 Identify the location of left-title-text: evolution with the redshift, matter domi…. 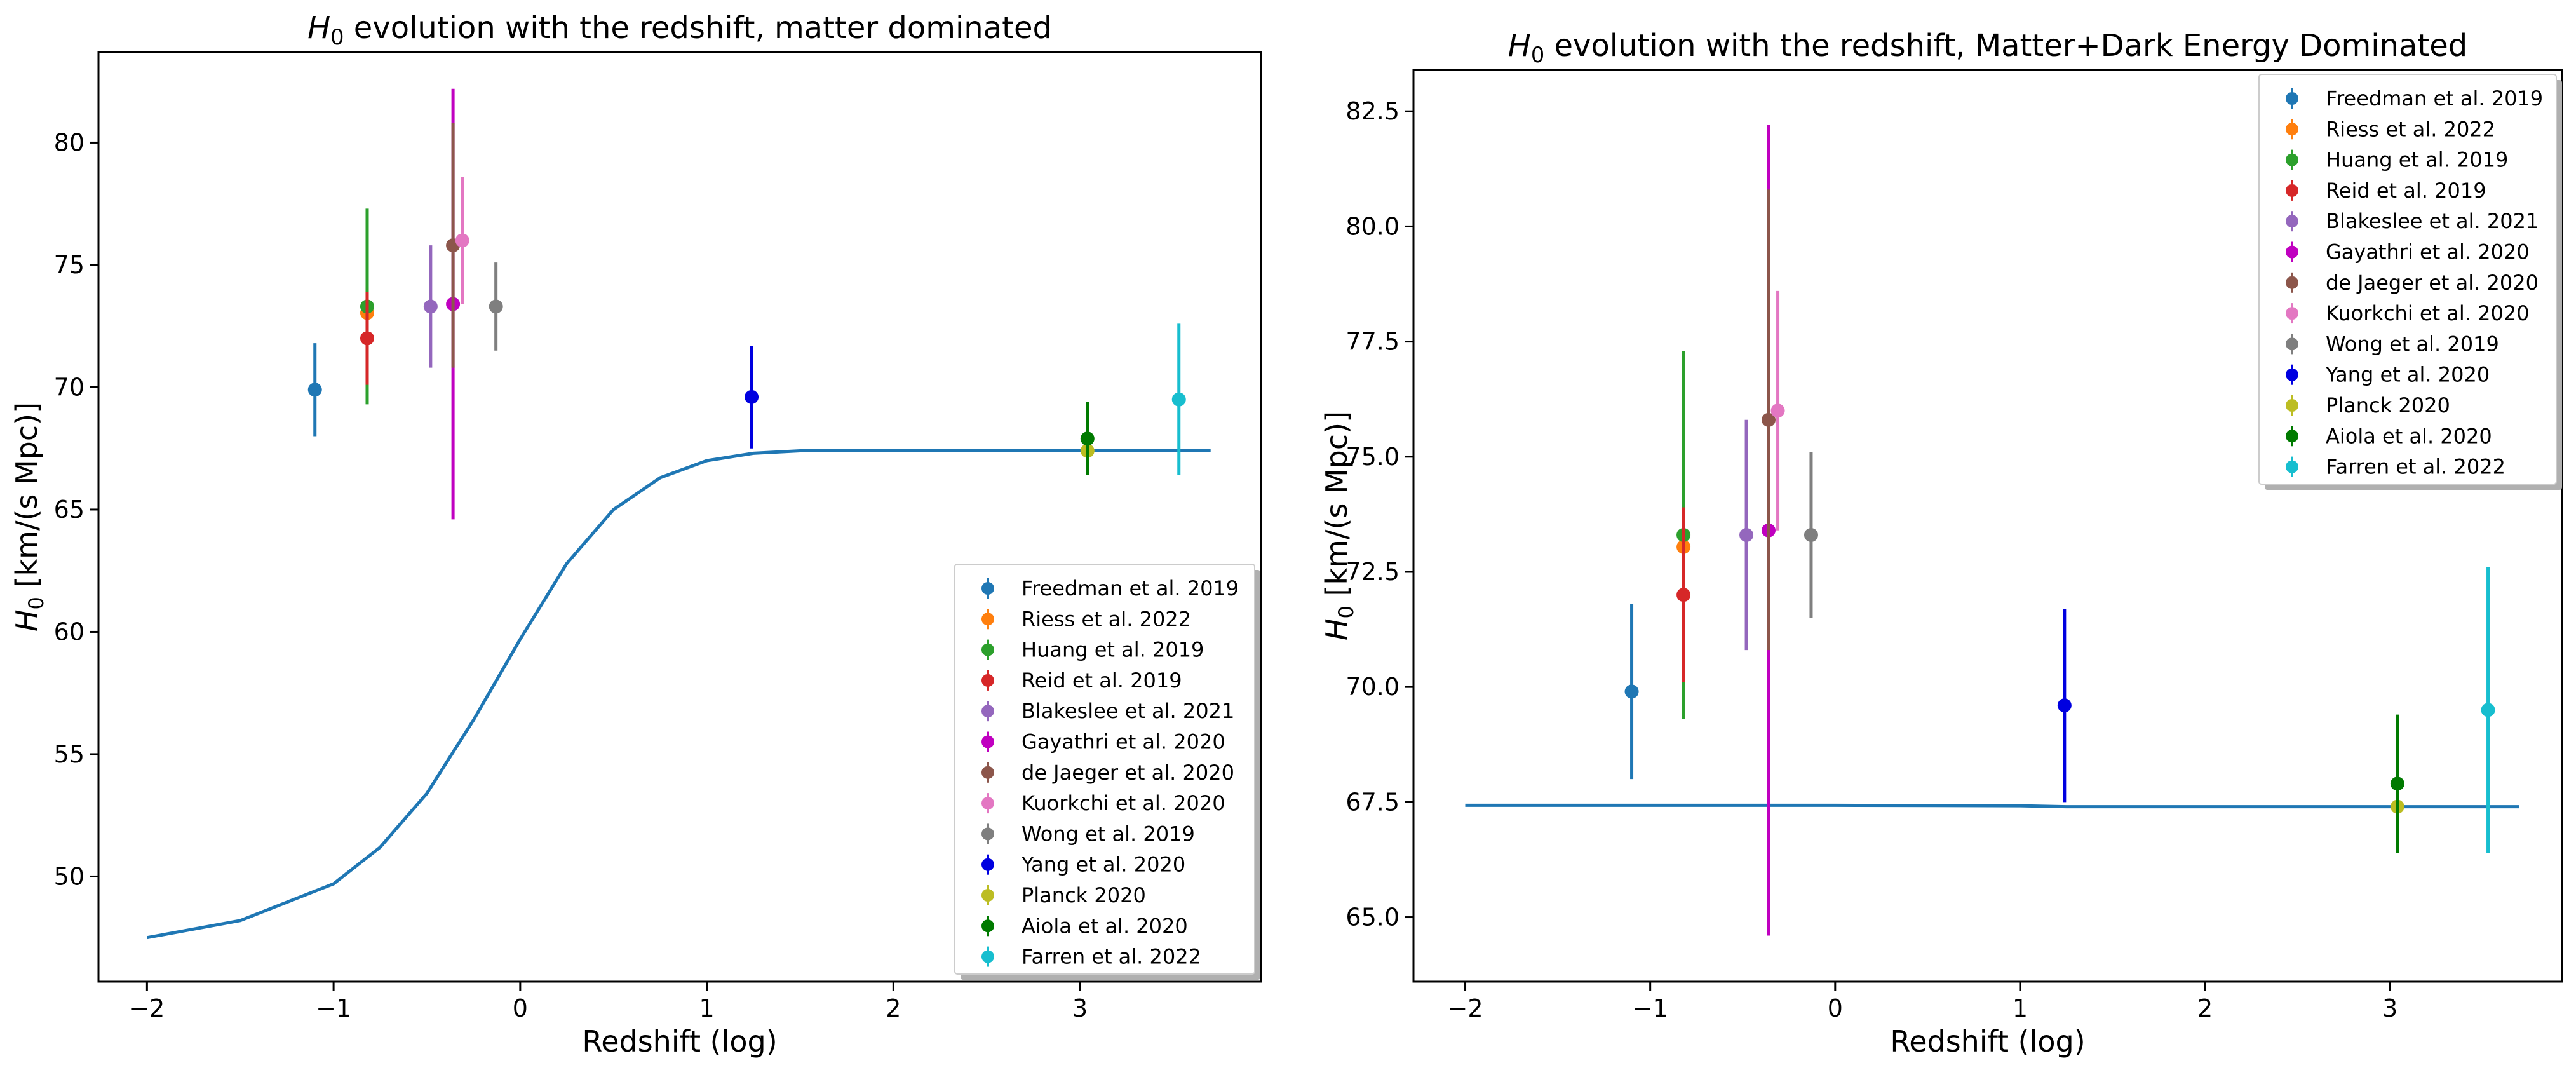
(698, 28).